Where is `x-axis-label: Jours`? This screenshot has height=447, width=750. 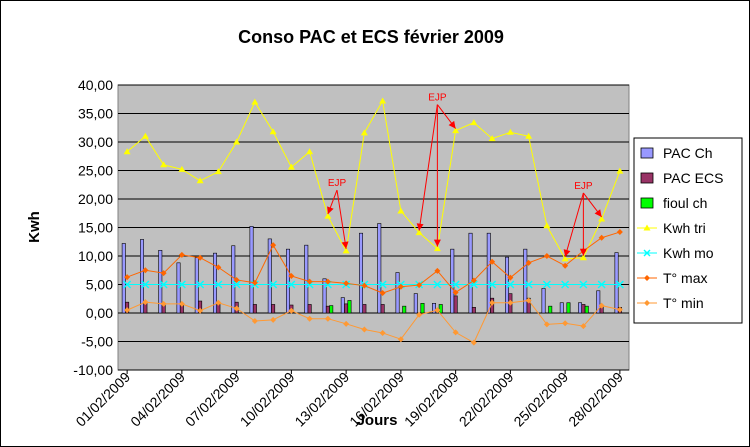 x-axis-label: Jours is located at coordinates (377, 420).